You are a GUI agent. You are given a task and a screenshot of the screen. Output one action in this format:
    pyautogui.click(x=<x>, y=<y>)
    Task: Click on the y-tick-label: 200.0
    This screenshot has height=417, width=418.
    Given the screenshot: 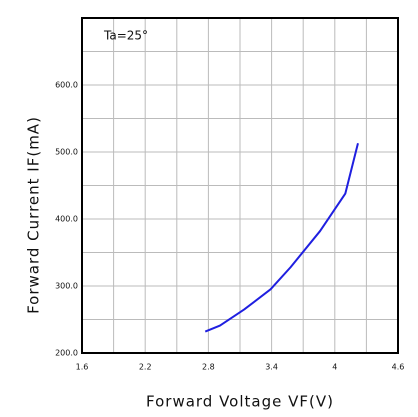 What is the action you would take?
    pyautogui.click(x=66, y=353)
    